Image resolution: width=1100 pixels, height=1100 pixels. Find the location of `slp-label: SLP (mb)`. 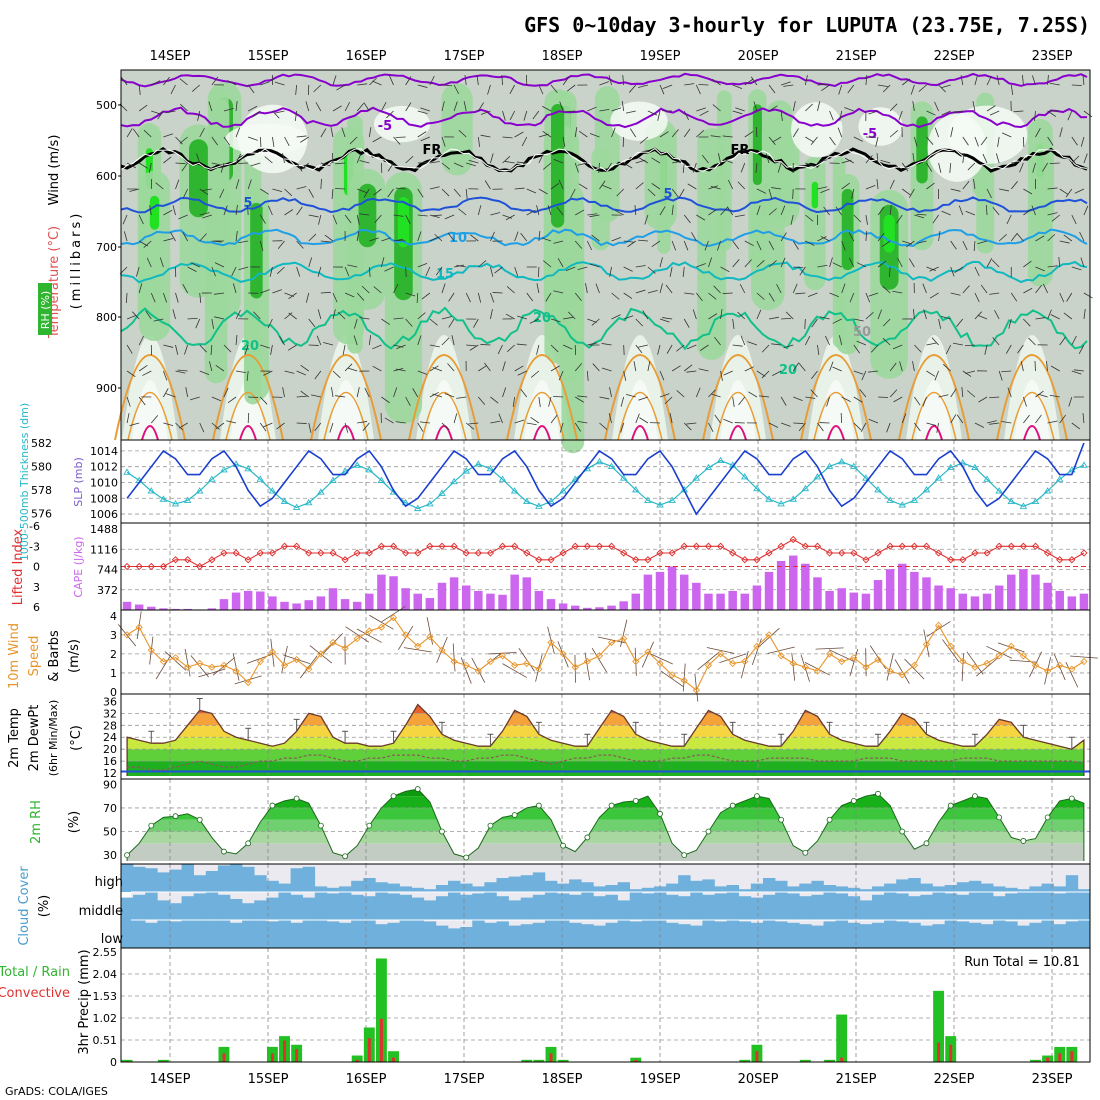

slp-label: SLP (mb) is located at coordinates (78, 482).